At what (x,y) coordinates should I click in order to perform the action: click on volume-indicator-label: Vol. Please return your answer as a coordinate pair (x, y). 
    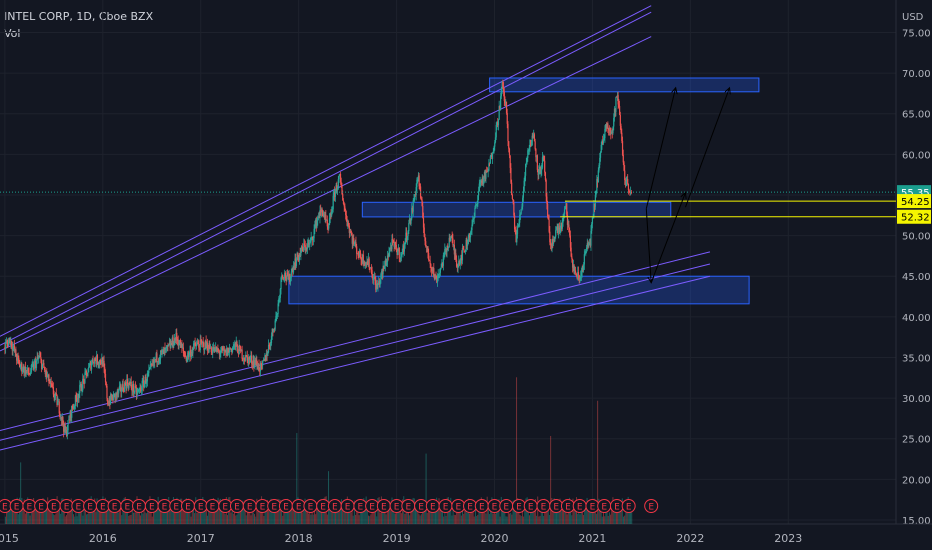
    Looking at the image, I should click on (12, 33).